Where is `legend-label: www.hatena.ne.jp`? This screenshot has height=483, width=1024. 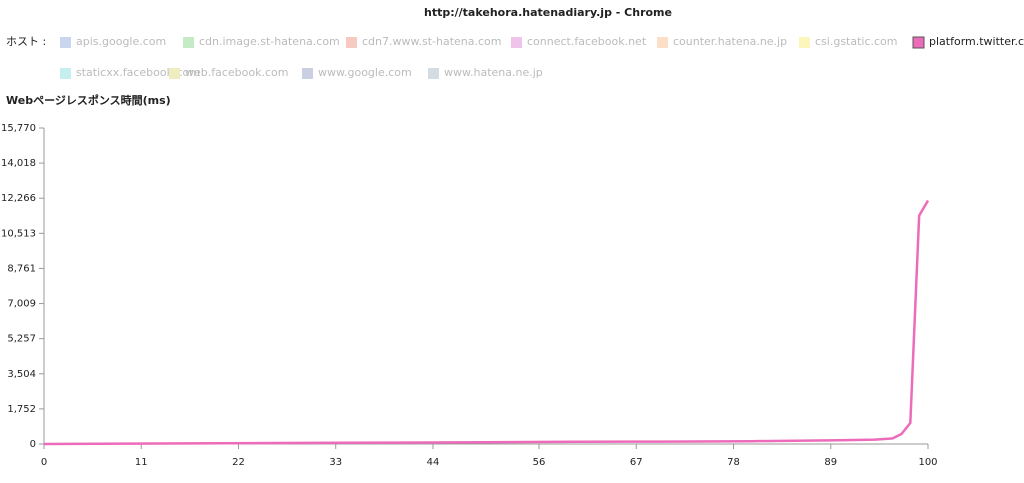
legend-label: www.hatena.ne.jp is located at coordinates (493, 72).